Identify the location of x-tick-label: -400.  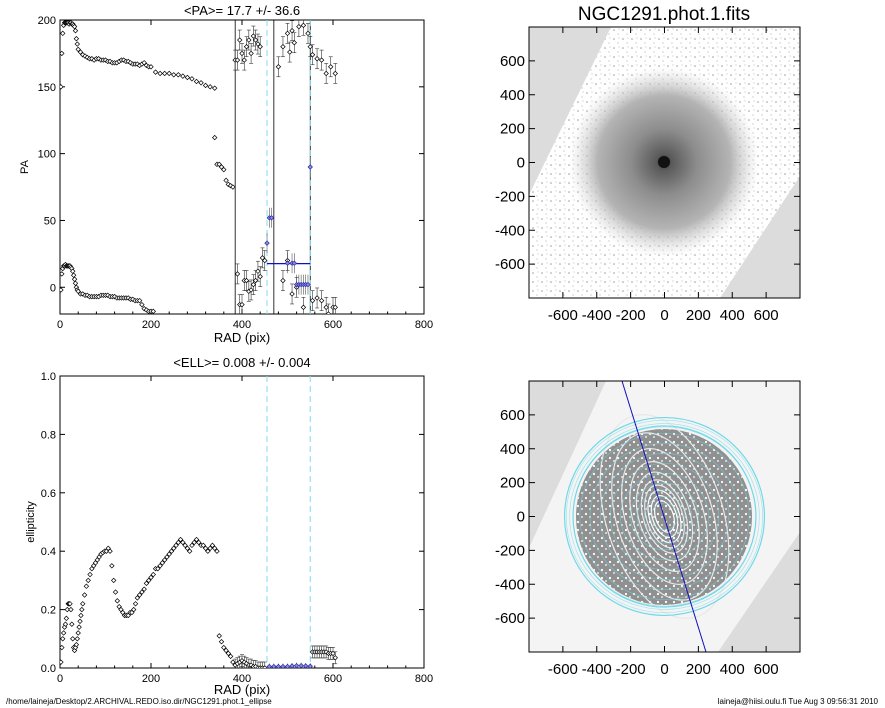
(597, 669).